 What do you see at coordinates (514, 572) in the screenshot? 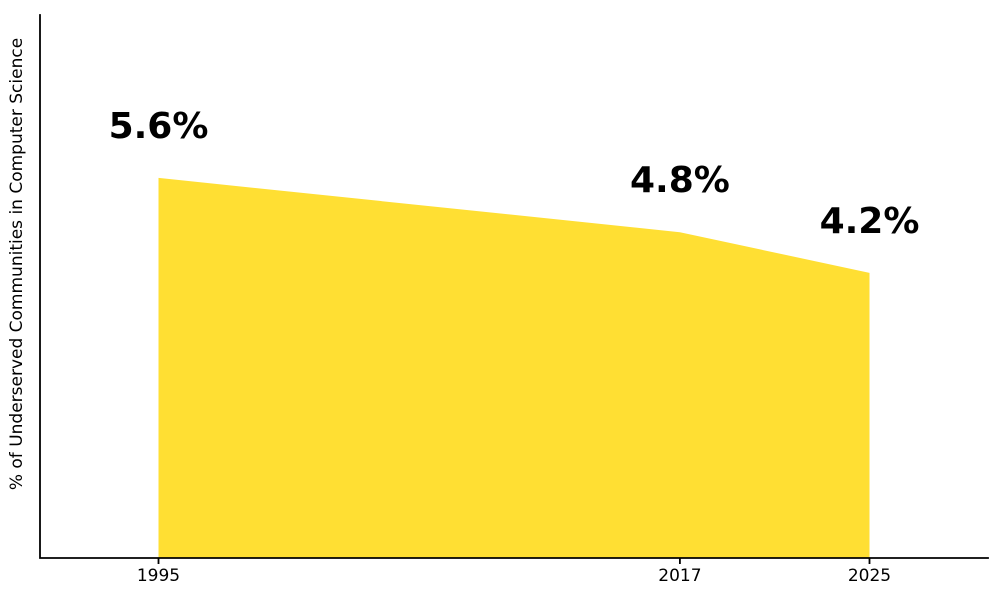
I see `x-axis-ticks: 1995 2017 2025` at bounding box center [514, 572].